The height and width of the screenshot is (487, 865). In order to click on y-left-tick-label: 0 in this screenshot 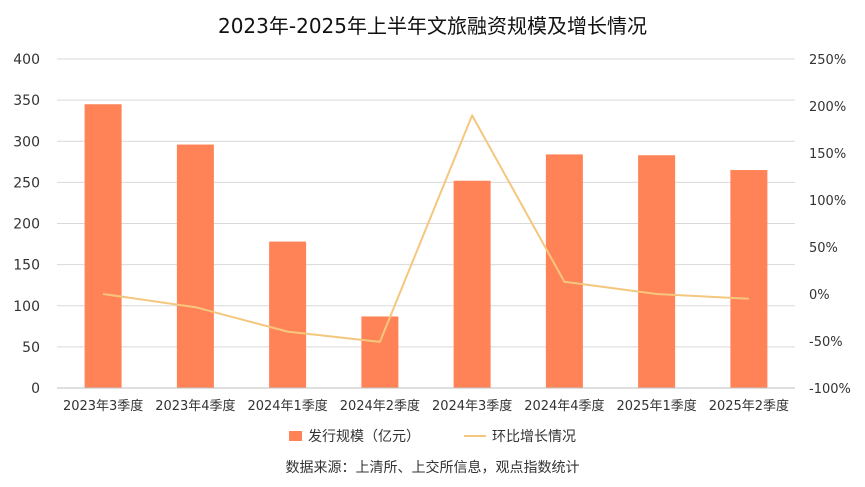, I will do `click(35, 389)`.